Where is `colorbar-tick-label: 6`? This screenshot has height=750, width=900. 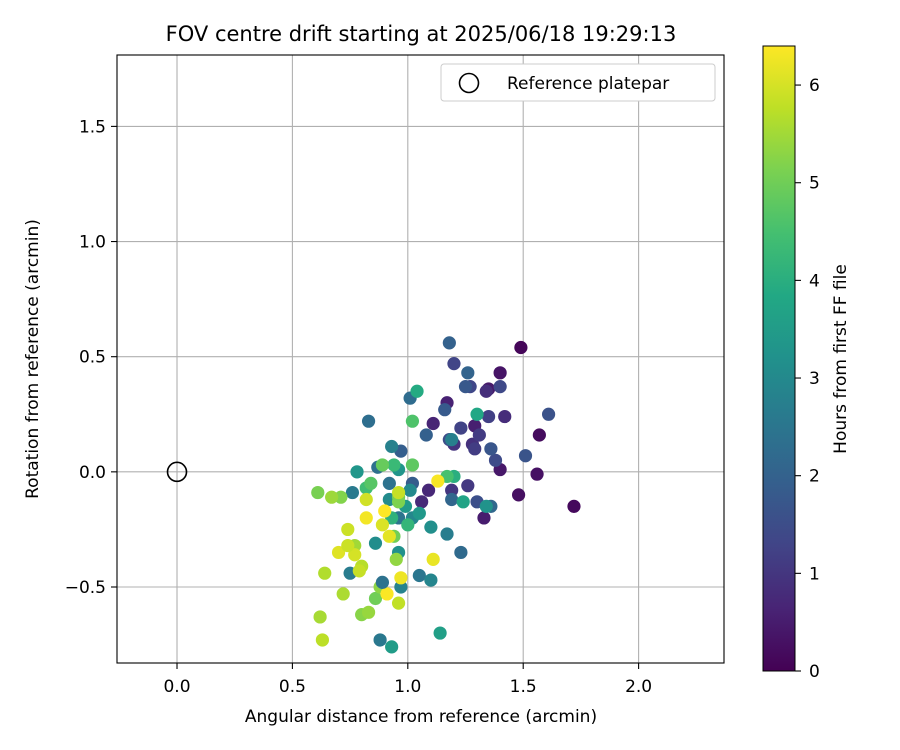 colorbar-tick-label: 6 is located at coordinates (814, 86).